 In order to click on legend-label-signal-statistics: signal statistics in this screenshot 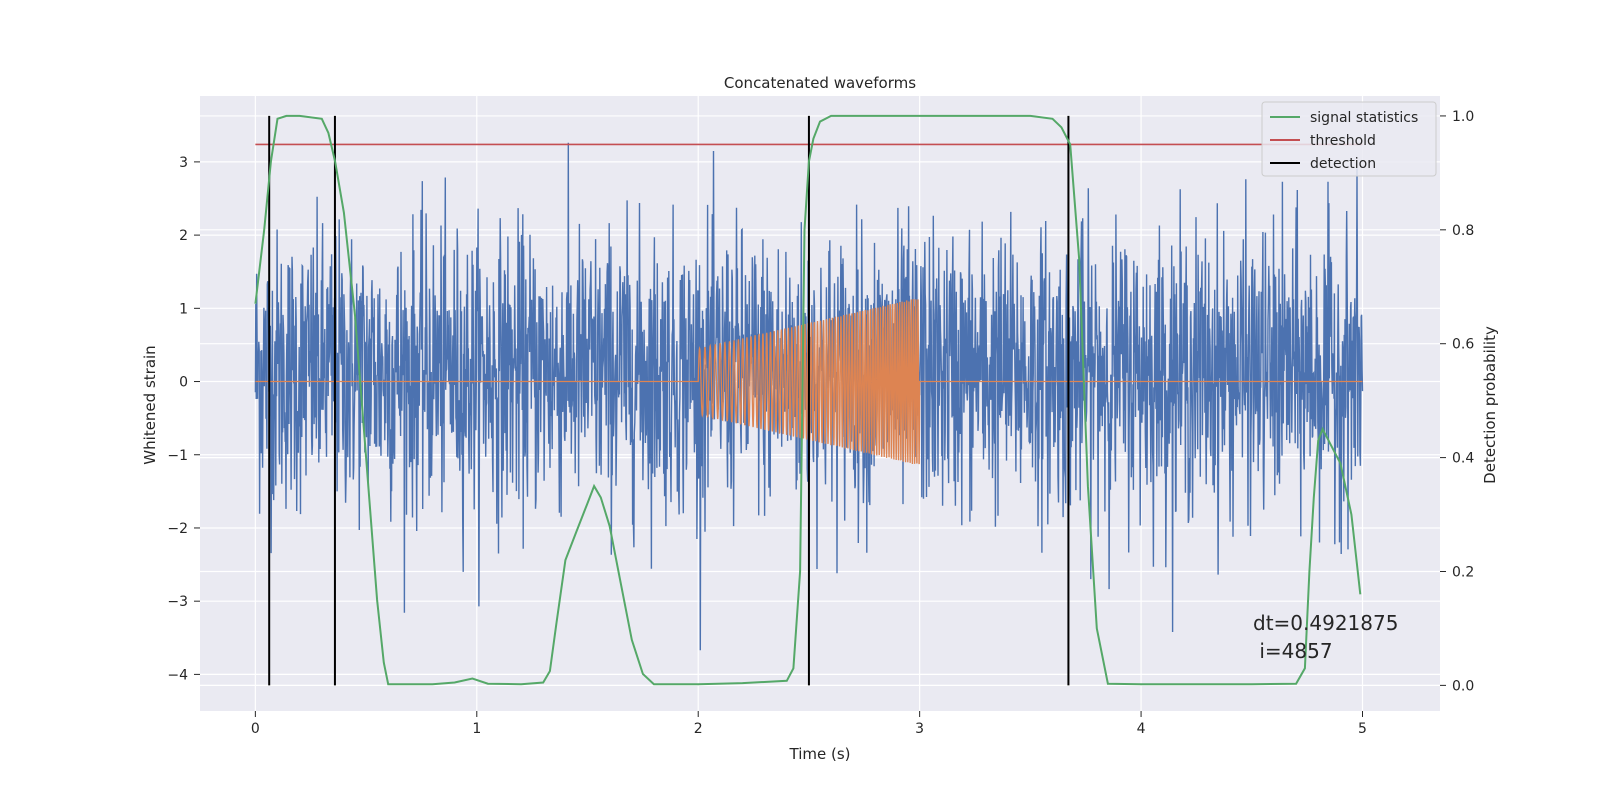, I will do `click(1364, 118)`.